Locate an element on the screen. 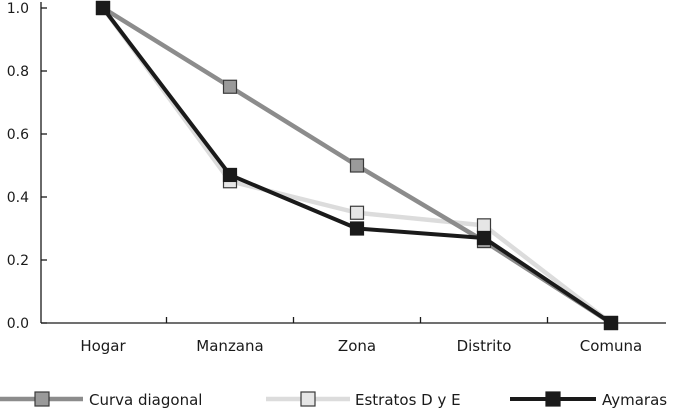  y-tick-label: 0.2 is located at coordinates (18, 261).